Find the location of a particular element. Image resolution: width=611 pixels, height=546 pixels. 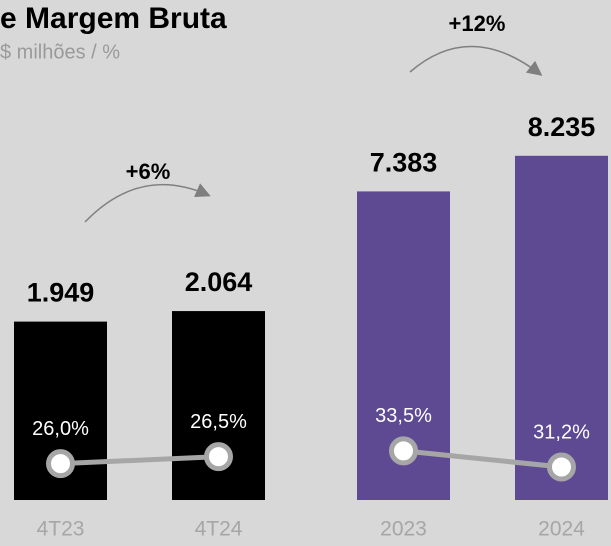

x-tick-label: 2023 is located at coordinates (403, 529).